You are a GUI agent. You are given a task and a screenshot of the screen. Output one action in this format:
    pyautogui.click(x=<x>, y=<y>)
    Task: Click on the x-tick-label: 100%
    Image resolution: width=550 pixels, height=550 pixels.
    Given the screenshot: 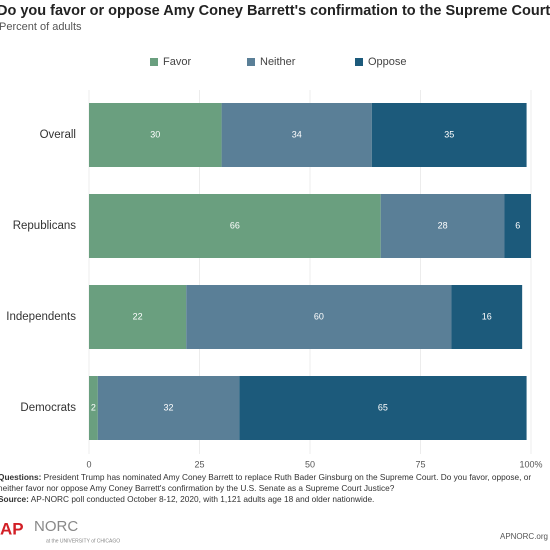 What is the action you would take?
    pyautogui.click(x=530, y=464)
    